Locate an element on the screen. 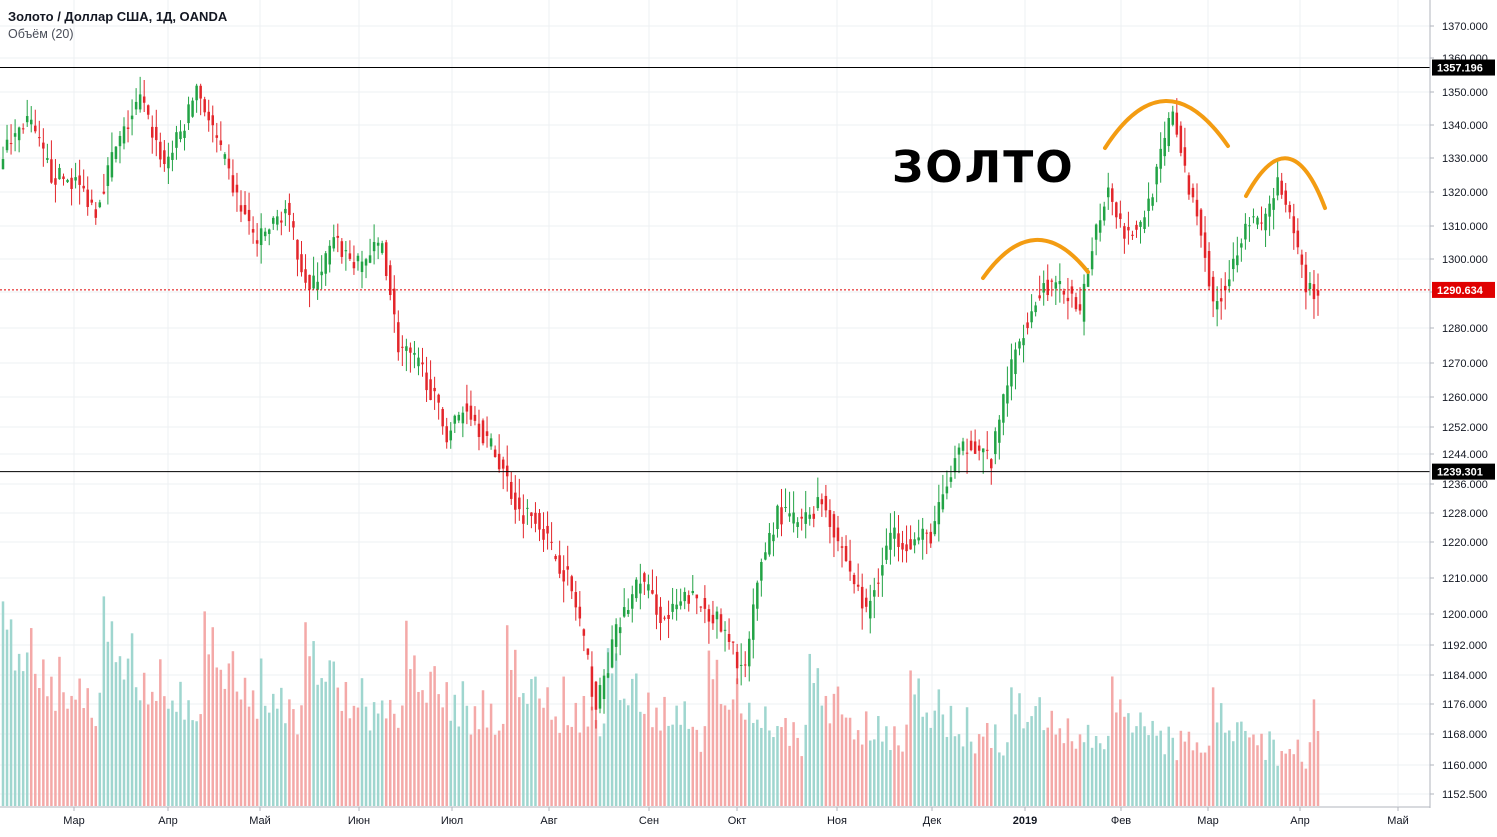 The image size is (1497, 837). level-price-tag is located at coordinates (1463, 289).